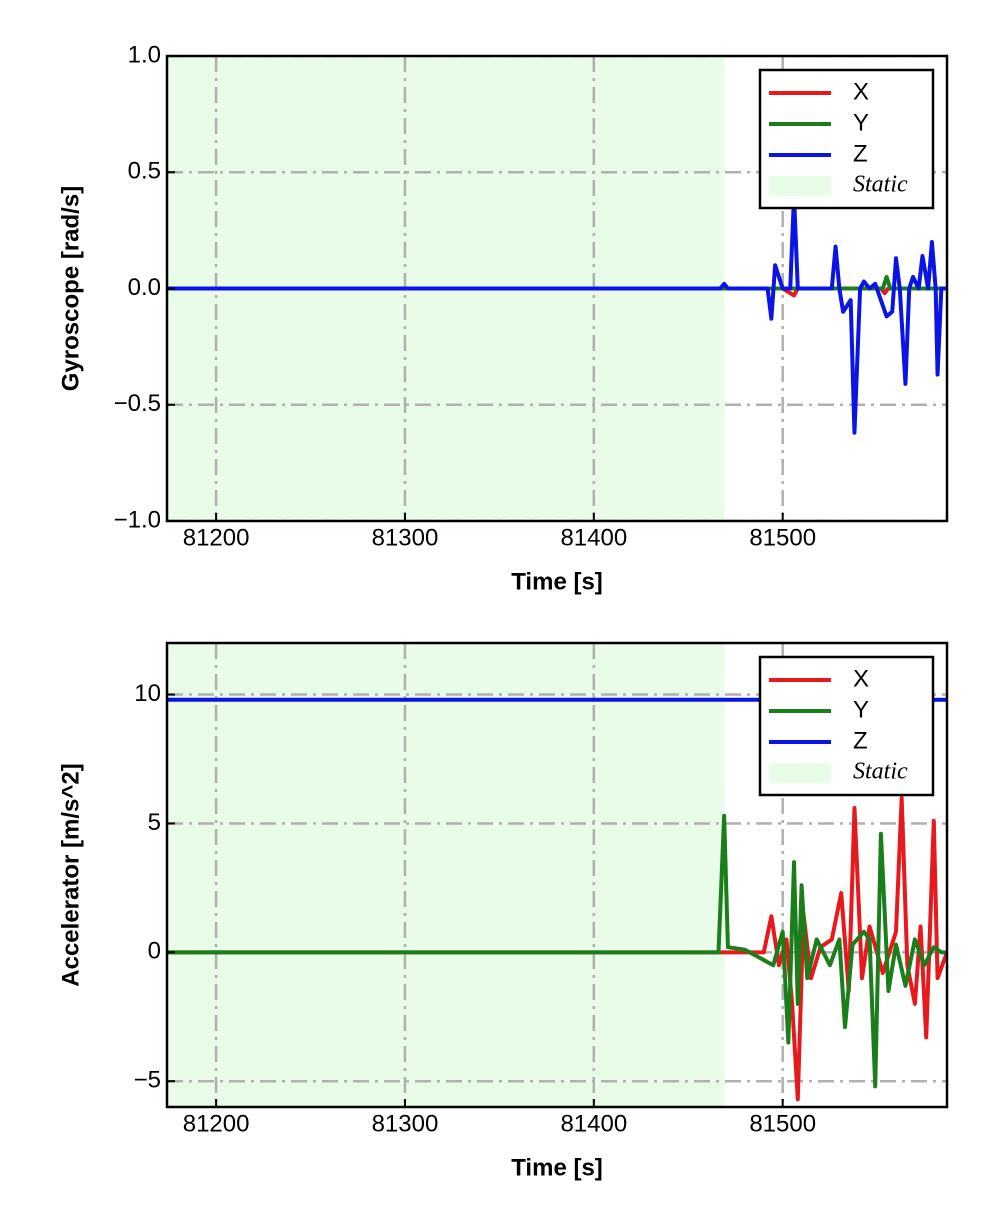  What do you see at coordinates (147, 1080) in the screenshot?
I see `y-tick-label: −5` at bounding box center [147, 1080].